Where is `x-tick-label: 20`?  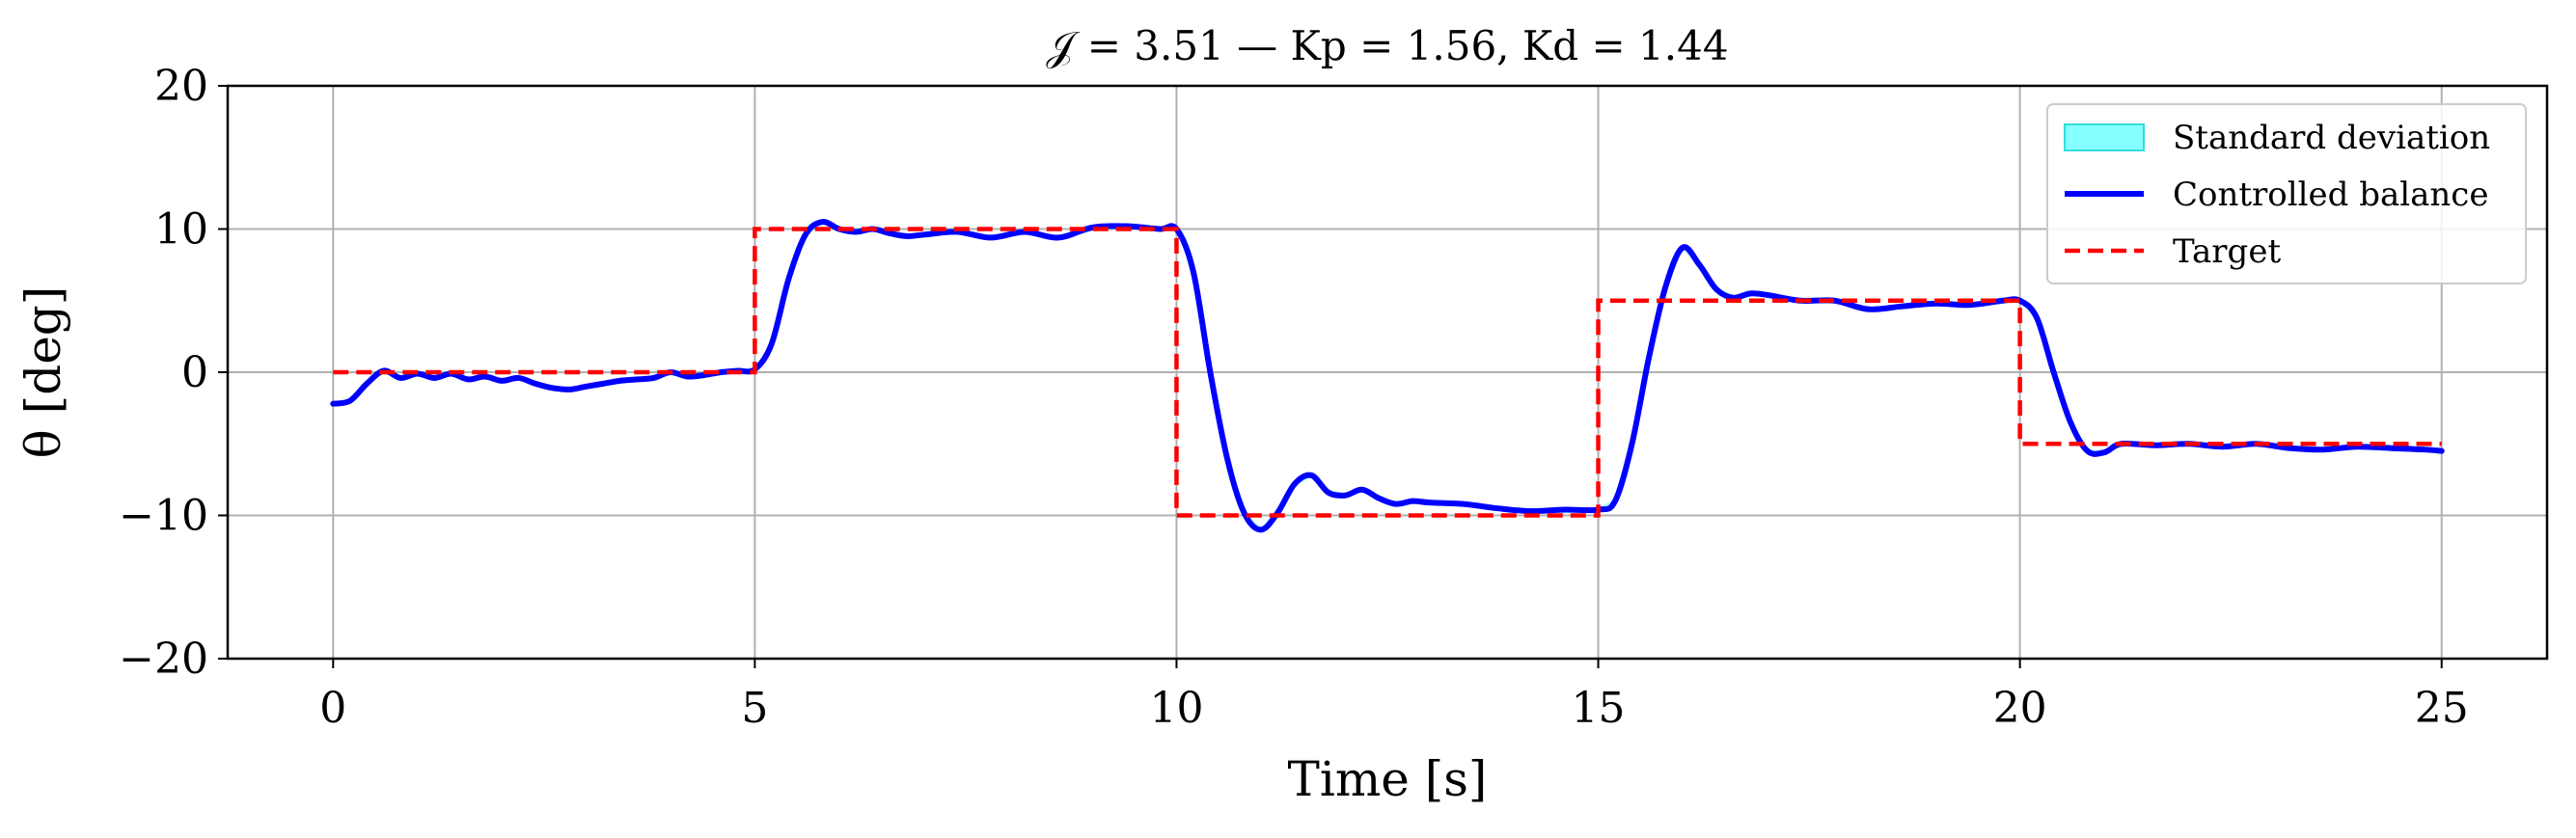
x-tick-label: 20 is located at coordinates (2020, 708).